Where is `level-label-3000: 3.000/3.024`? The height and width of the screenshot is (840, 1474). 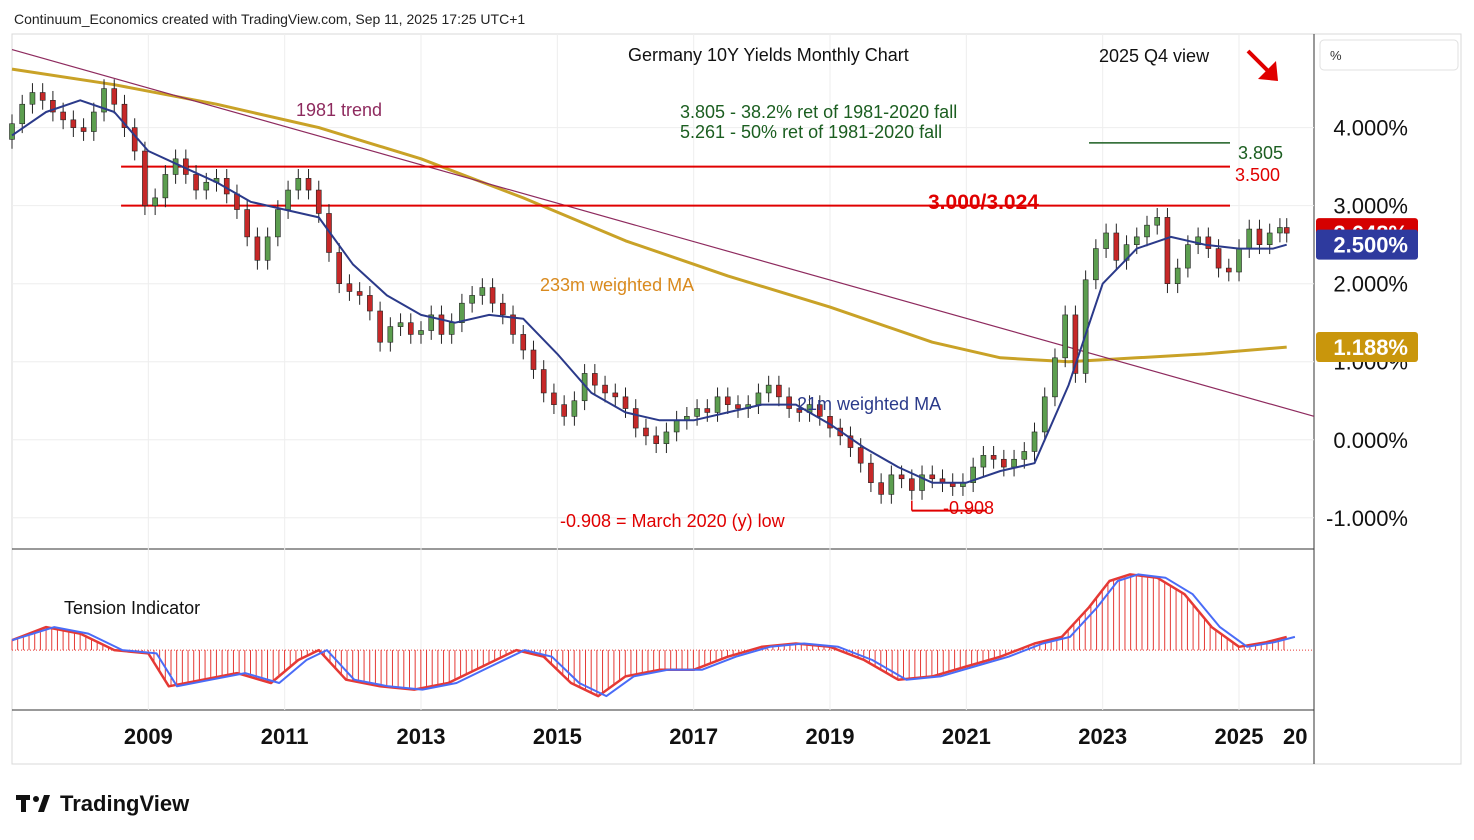
level-label-3000: 3.000/3.024 is located at coordinates (983, 202).